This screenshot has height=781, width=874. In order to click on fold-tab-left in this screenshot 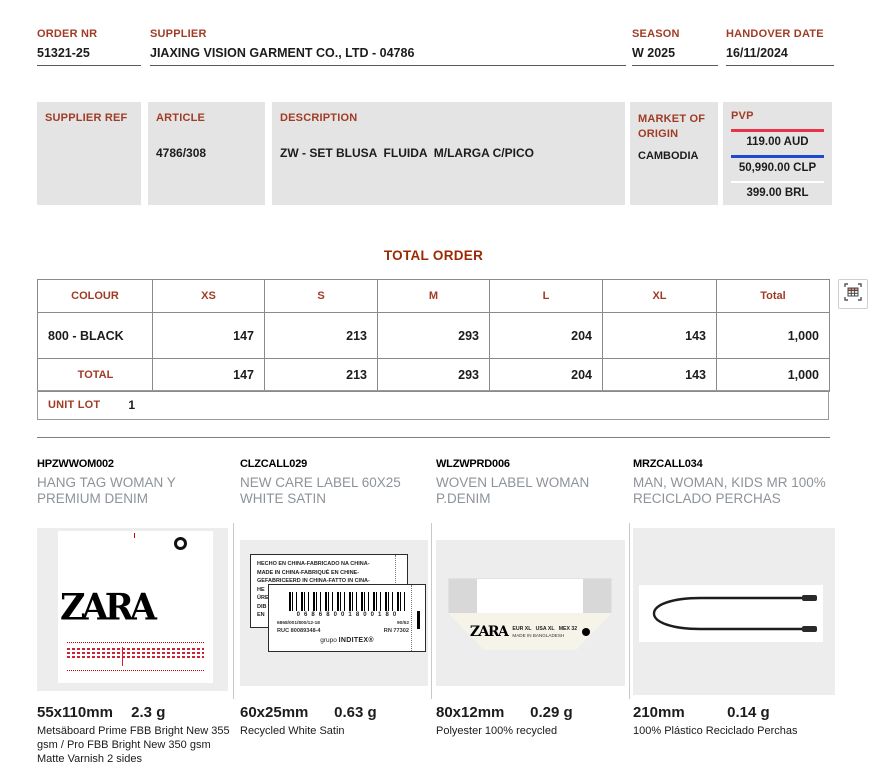, I will do `click(463, 596)`.